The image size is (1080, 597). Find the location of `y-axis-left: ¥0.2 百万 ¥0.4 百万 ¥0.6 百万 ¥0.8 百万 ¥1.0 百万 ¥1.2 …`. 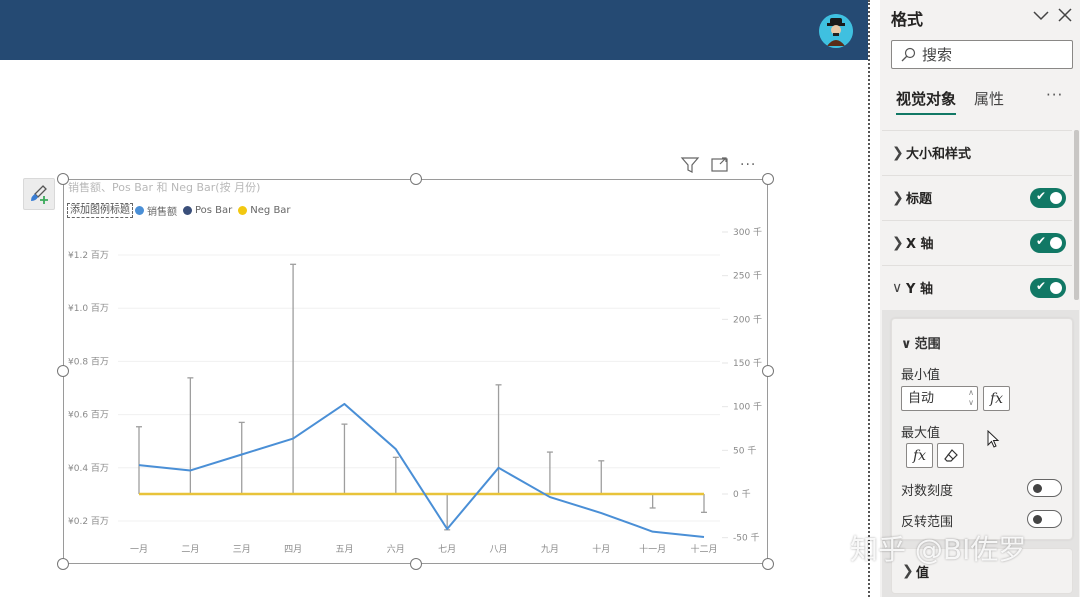

y-axis-left: ¥0.2 百万 ¥0.4 百万 ¥0.6 百万 ¥0.8 百万 ¥1.0 百万 ¥1.2 … is located at coordinates (88, 388).